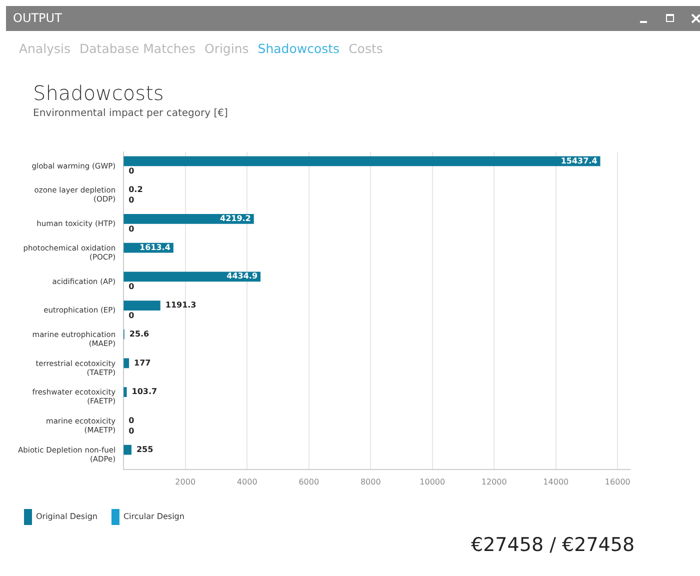 This screenshot has height=576, width=700. Describe the element at coordinates (235, 219) in the screenshot. I see `data-label: 4219.2` at that location.